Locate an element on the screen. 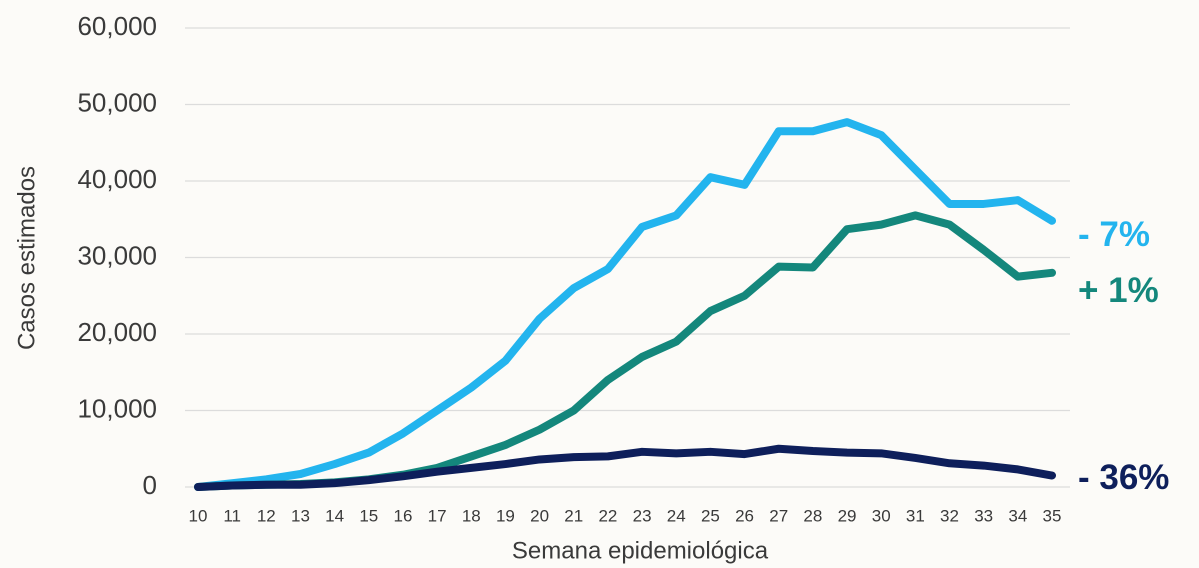  end-label: + 1% is located at coordinates (1118, 290).